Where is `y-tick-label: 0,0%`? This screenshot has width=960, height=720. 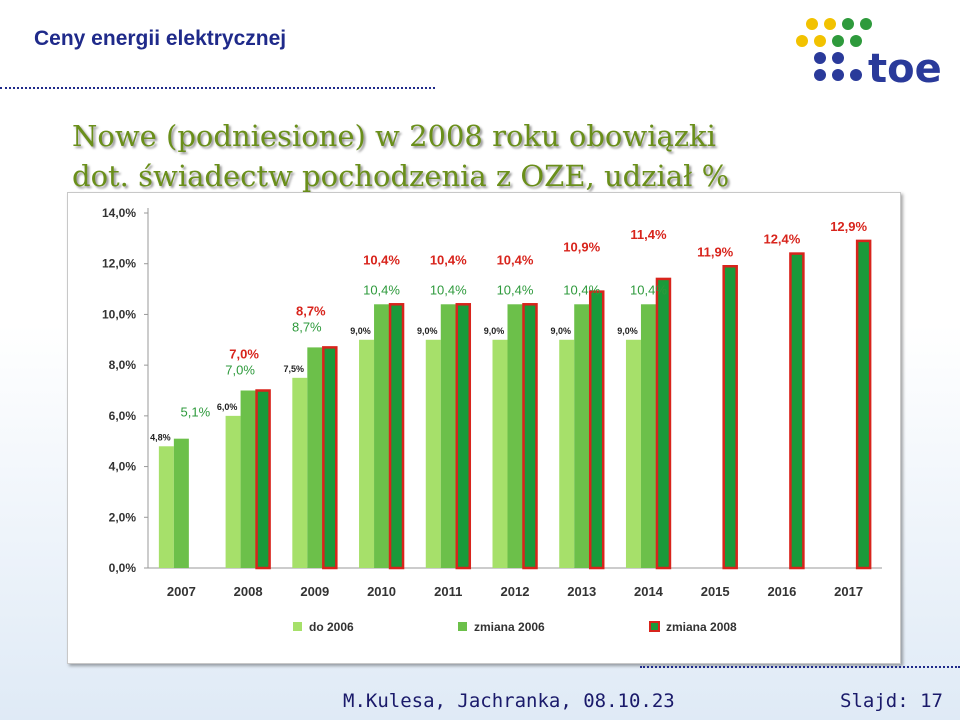
y-tick-label: 0,0% is located at coordinates (123, 568).